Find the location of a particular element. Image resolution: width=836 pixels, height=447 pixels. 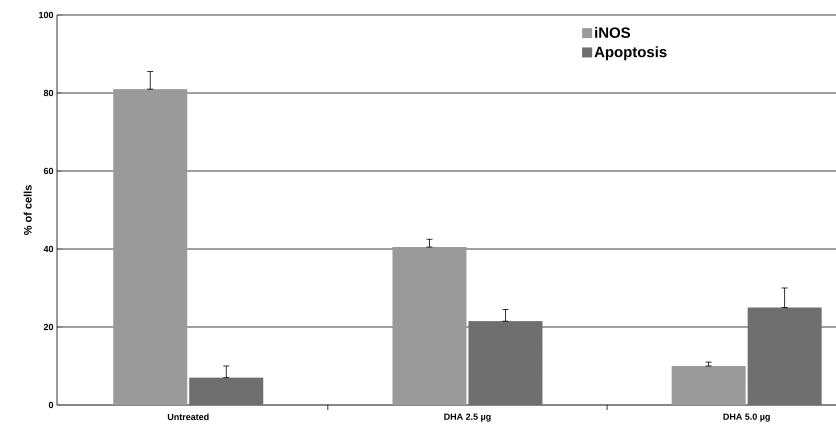

x-tick-label: DHA 2.5 µg is located at coordinates (467, 418).